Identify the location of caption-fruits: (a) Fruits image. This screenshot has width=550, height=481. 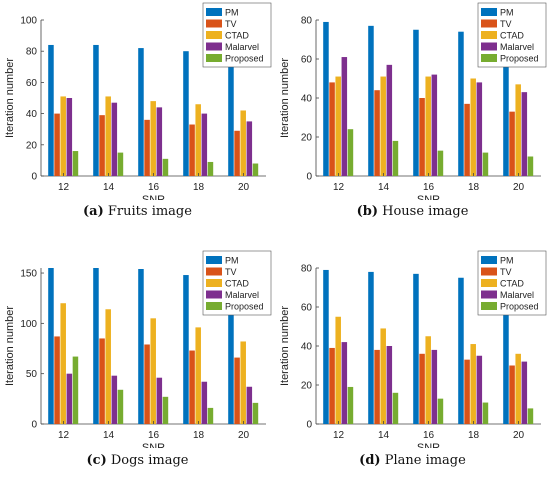
(137, 211).